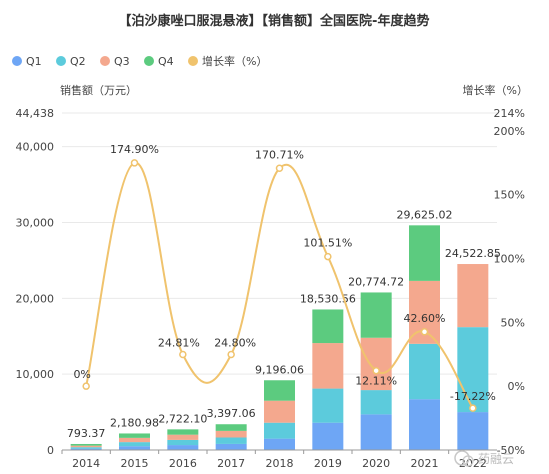  Describe the element at coordinates (473, 370) in the screenshot. I see `bar-q2-2022` at that location.